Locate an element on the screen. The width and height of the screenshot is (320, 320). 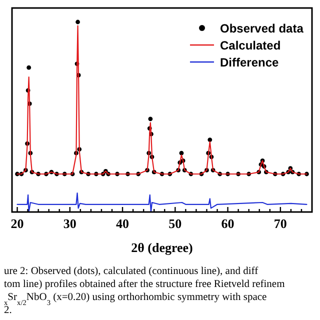
x-tick-label: 50 is located at coordinates (175, 223).